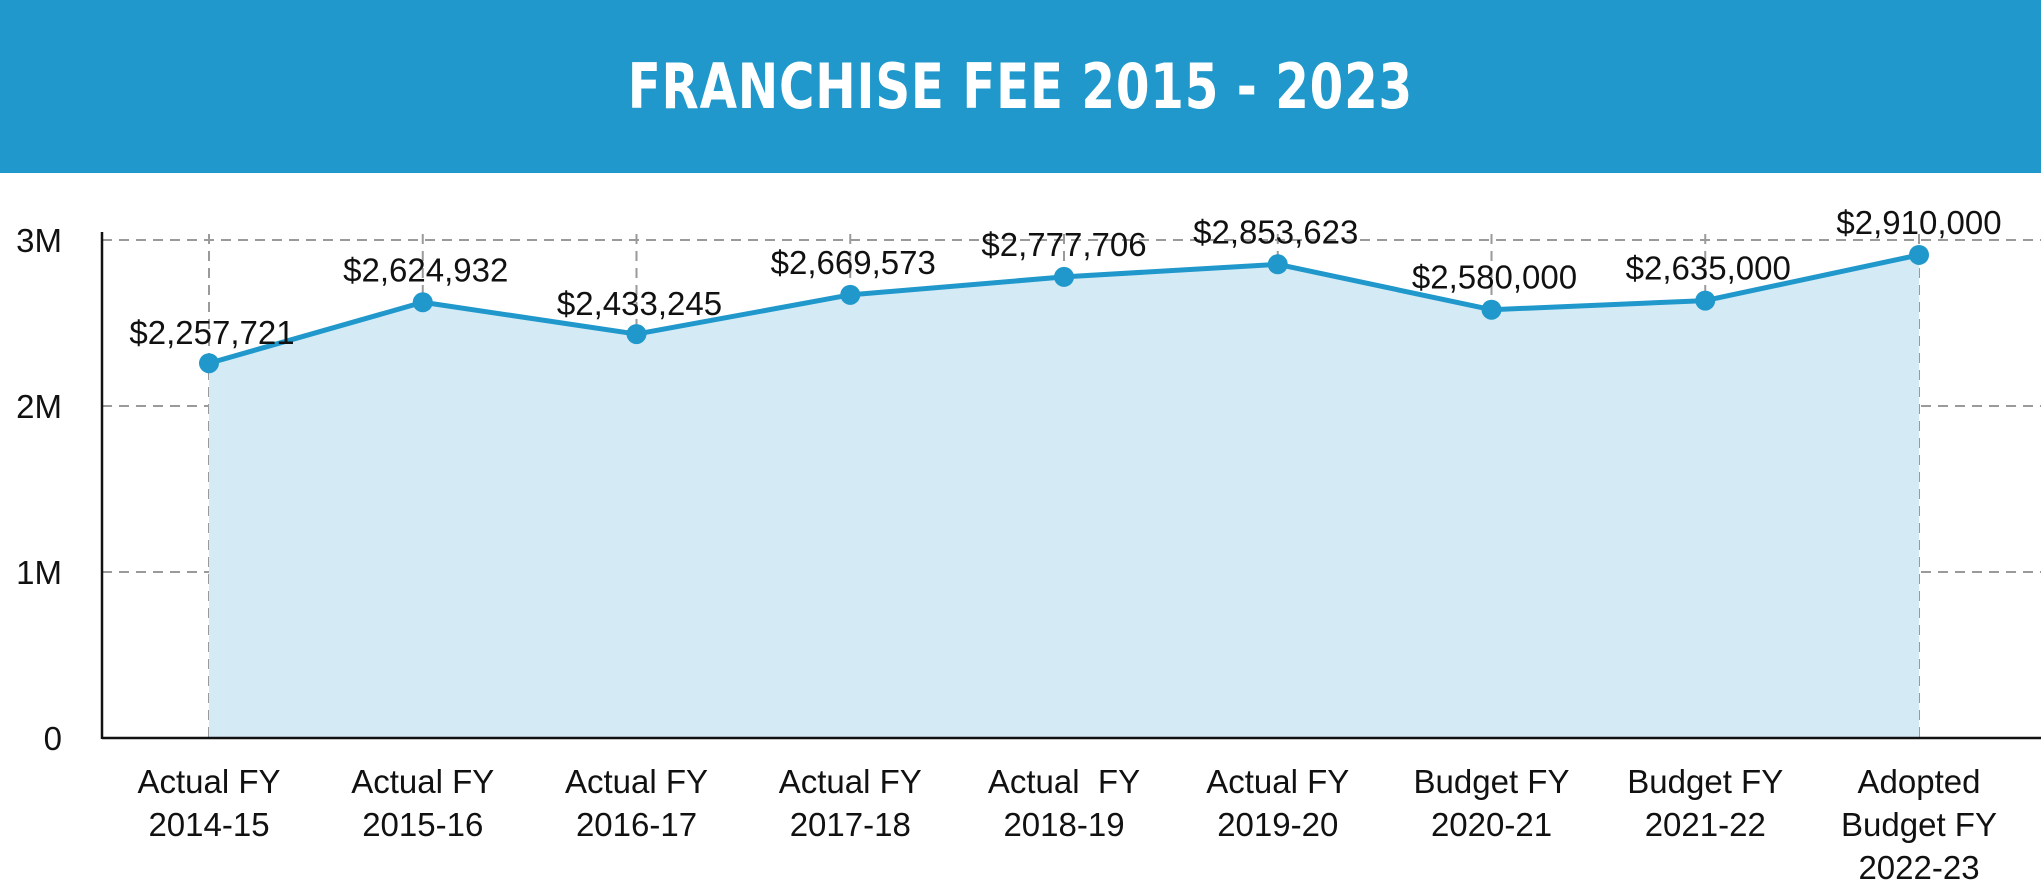  What do you see at coordinates (1919, 781) in the screenshot?
I see `x-tick-label-line: Adopted` at bounding box center [1919, 781].